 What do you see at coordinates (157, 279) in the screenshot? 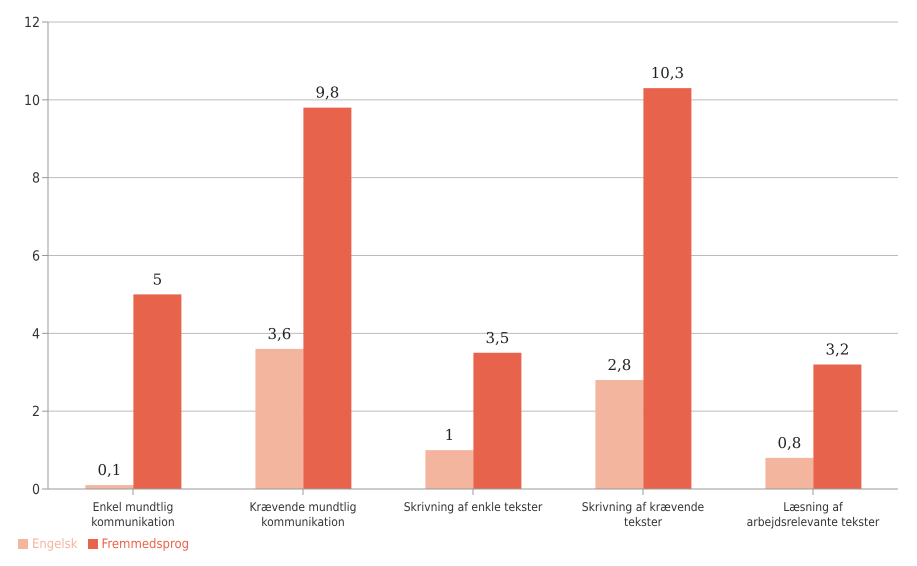
I see `data-label: 5` at bounding box center [157, 279].